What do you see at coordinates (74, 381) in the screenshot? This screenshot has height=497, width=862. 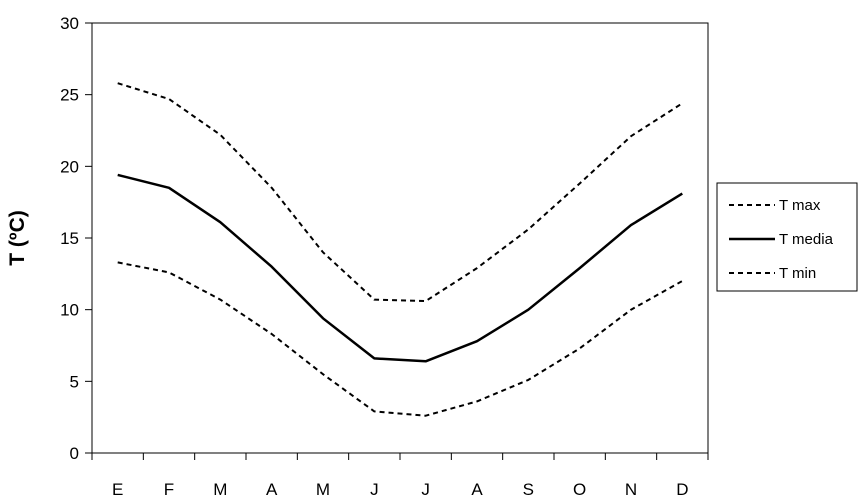 I see `y-tick-label: 5` at bounding box center [74, 381].